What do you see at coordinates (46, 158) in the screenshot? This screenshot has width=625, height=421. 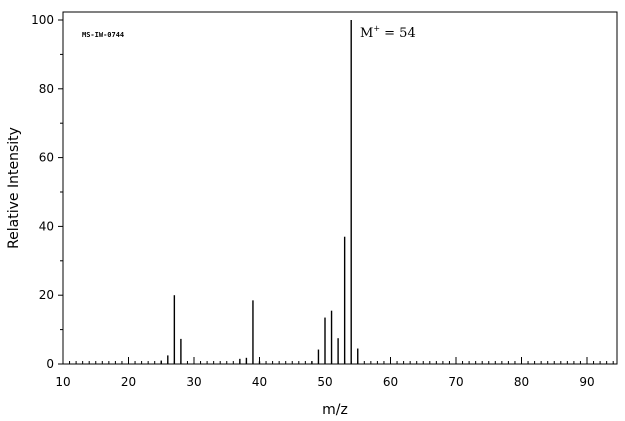 I see `y-tick-label: 60` at bounding box center [46, 158].